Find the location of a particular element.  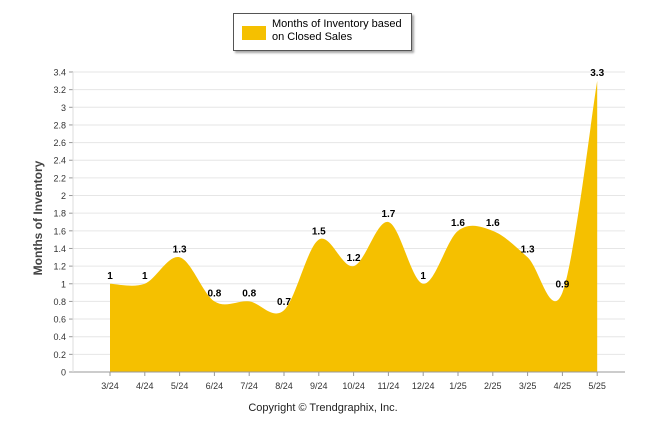

x-tick-label: 12/24 is located at coordinates (423, 386).